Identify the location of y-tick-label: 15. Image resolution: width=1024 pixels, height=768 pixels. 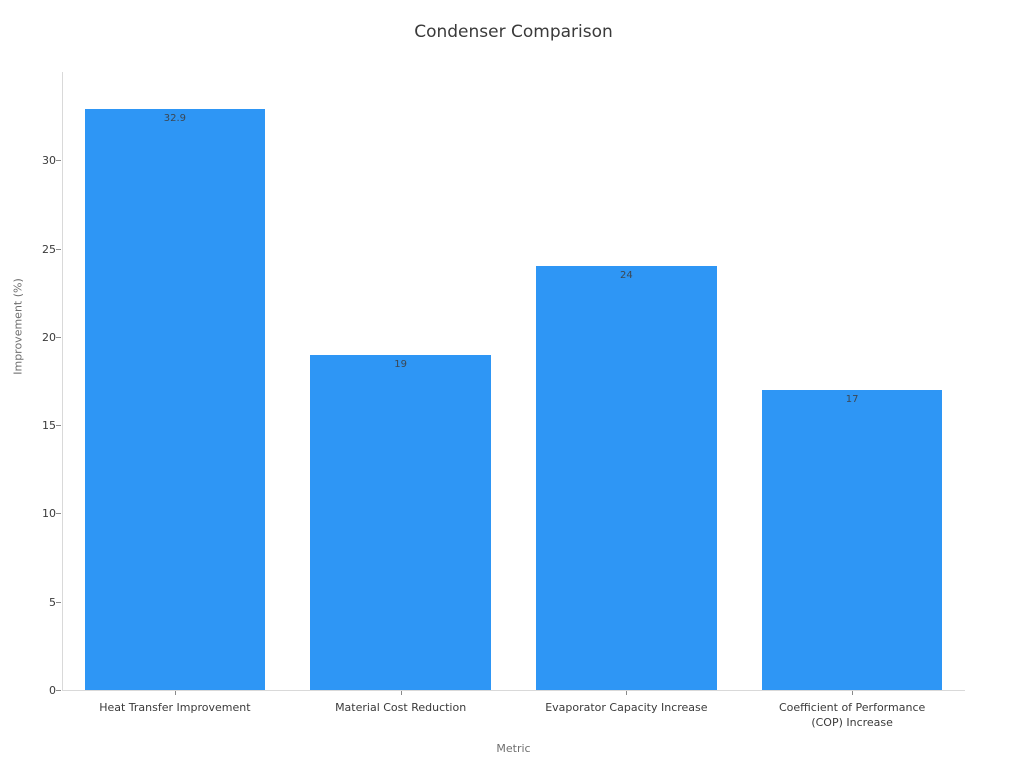
(49, 426).